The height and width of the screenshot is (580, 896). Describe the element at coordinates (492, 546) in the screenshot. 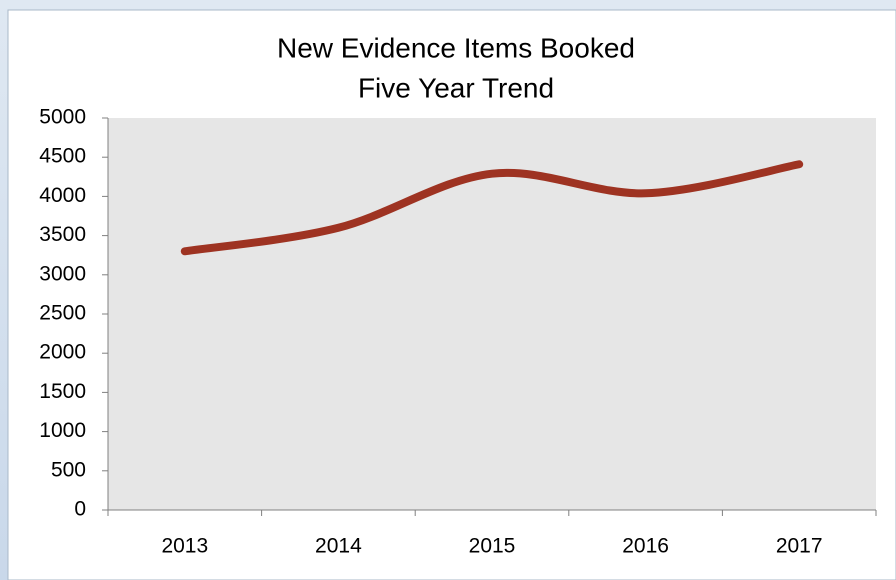

I see `x-tick-label: 2015` at that location.